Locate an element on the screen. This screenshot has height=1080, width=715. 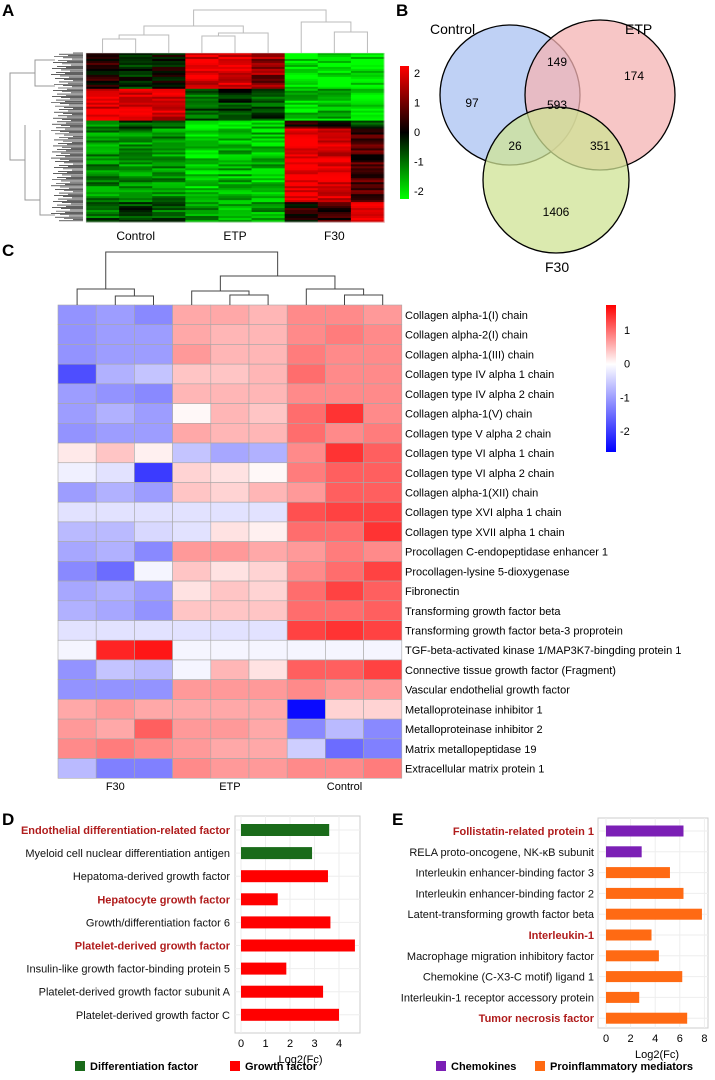
dendrogram-branch is located at coordinates (144, 43).